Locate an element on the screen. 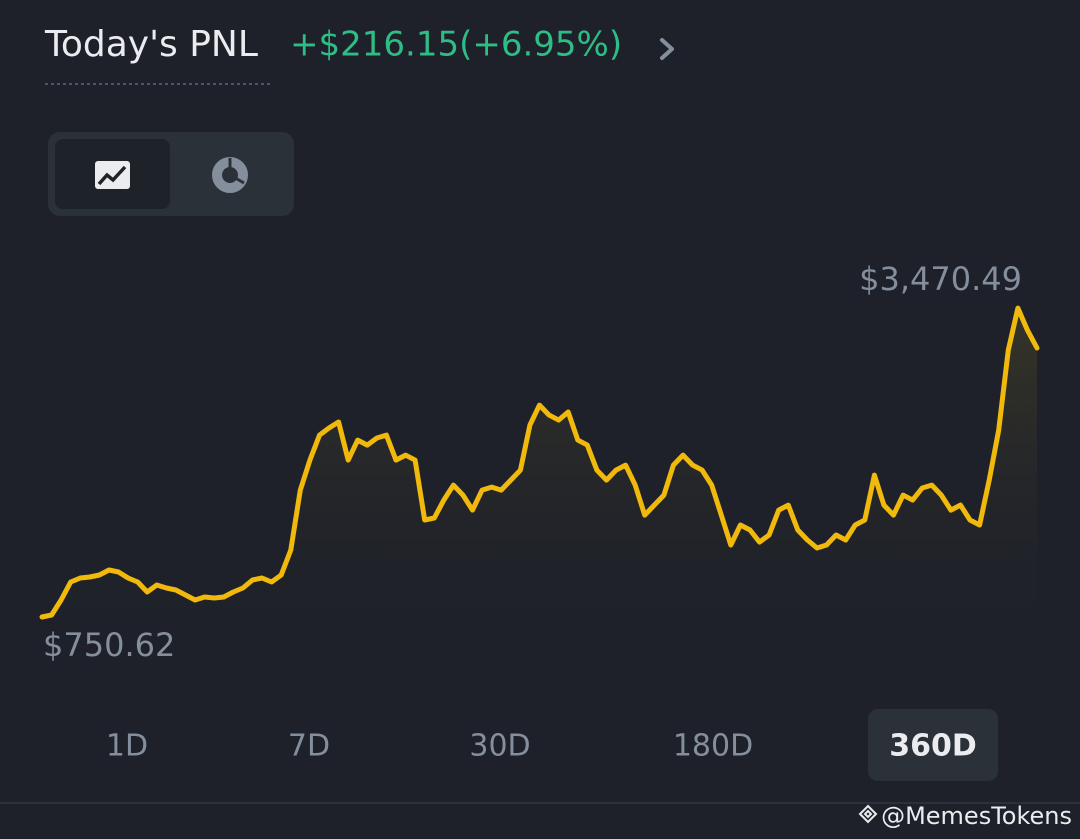 The height and width of the screenshot is (839, 1080). chevron is located at coordinates (667, 49).